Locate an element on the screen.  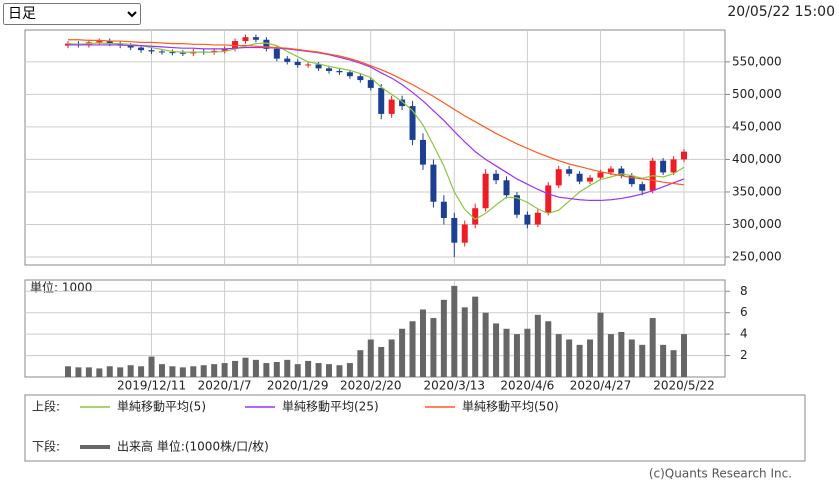
volume-unit: 単位: 1000 is located at coordinates (61, 287).